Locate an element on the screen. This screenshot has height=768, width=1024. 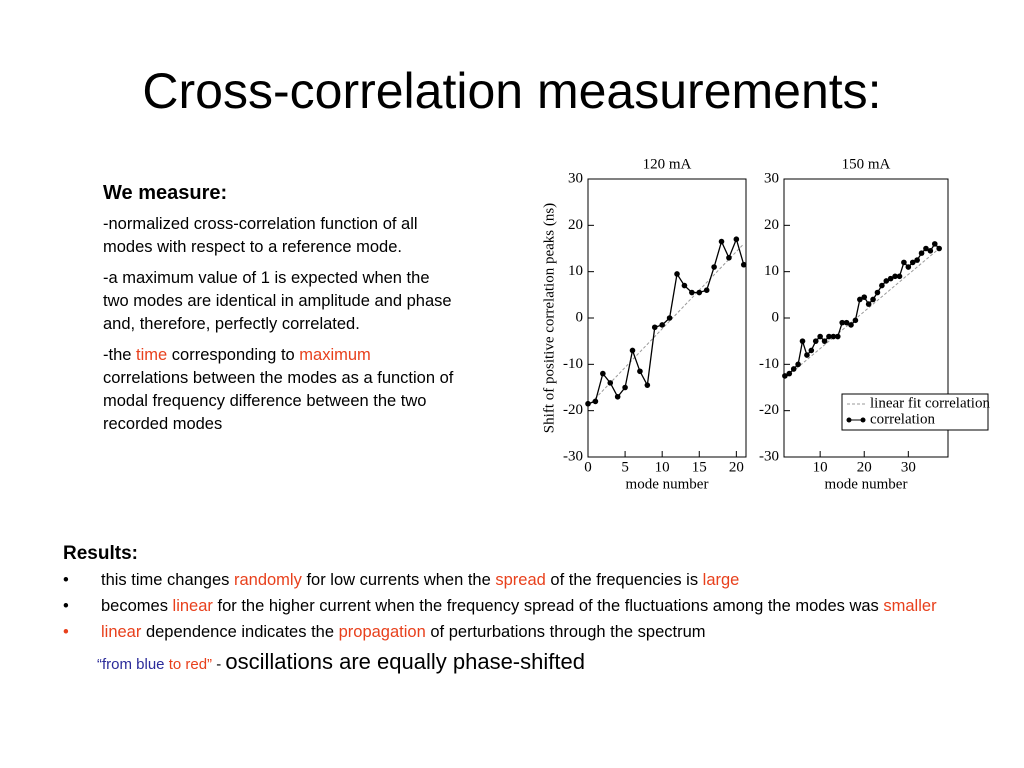
text-run: of perturbations through the spectrum is located at coordinates (565, 632).